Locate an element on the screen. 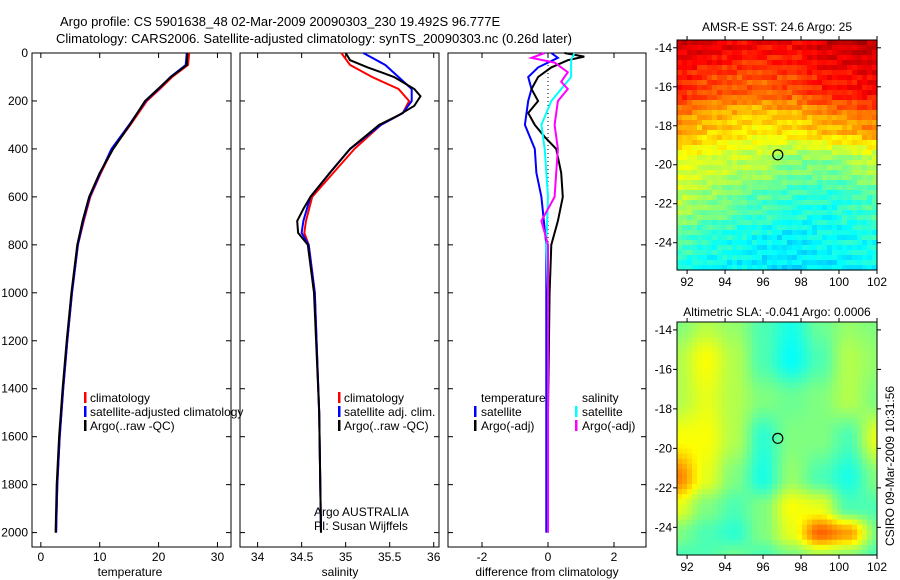 This screenshot has height=580, width=900. argo-position-marker is located at coordinates (778, 155).